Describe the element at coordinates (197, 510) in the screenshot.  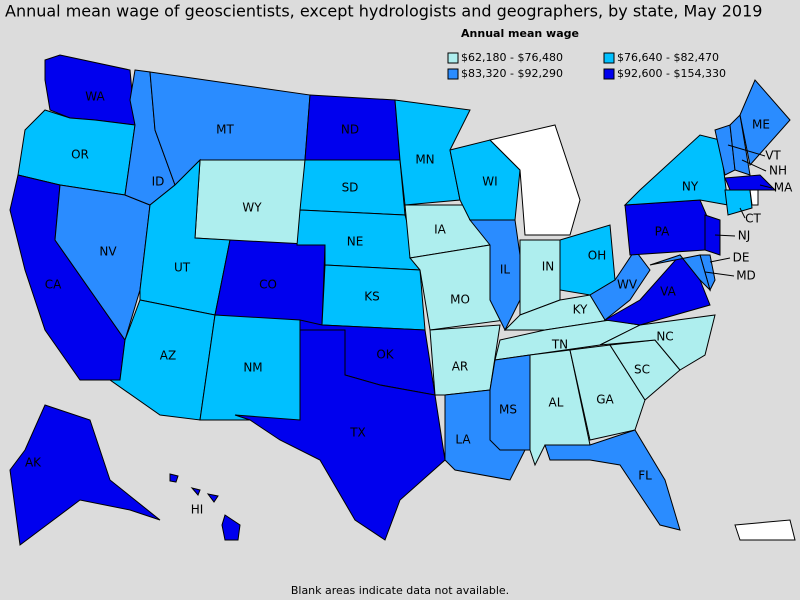
I see `state-label: HI` at that location.